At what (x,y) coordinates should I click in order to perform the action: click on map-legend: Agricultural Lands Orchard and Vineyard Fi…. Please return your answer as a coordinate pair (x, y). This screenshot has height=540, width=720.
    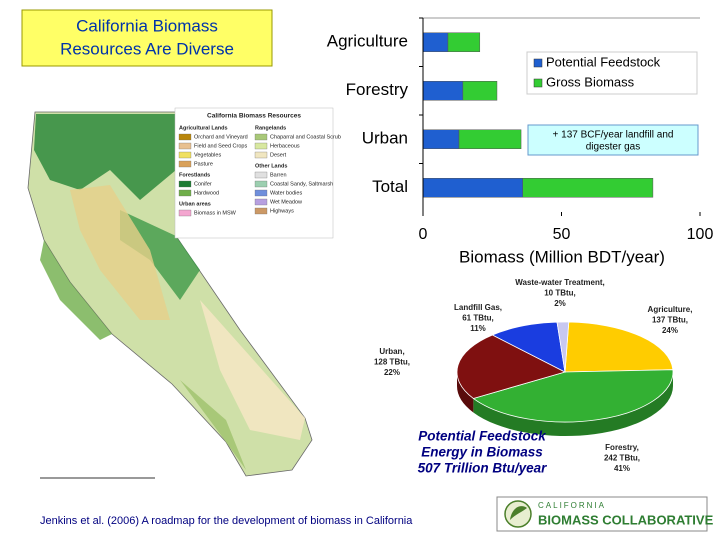
    Looking at the image, I should click on (259, 171).